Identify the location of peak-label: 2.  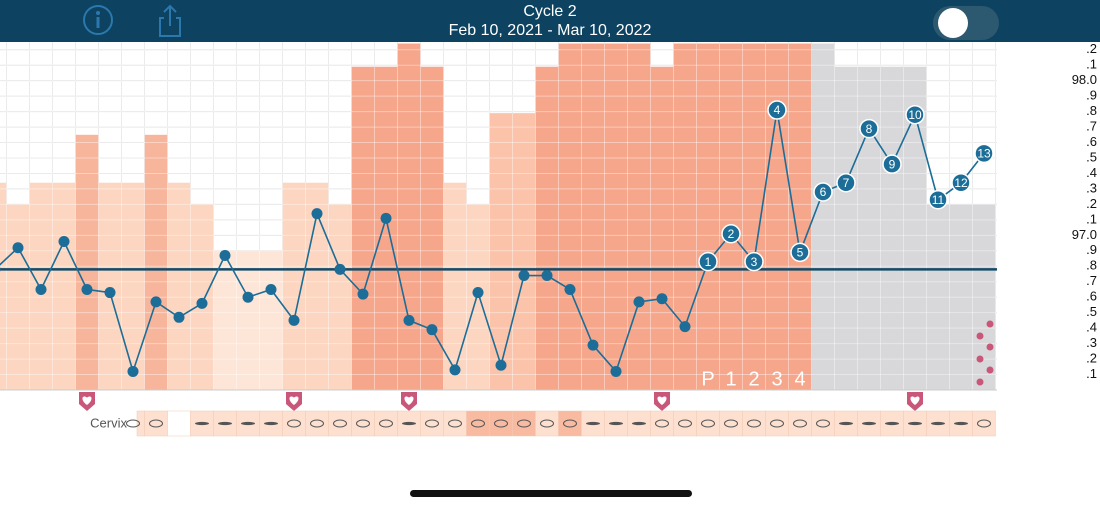
(753, 379).